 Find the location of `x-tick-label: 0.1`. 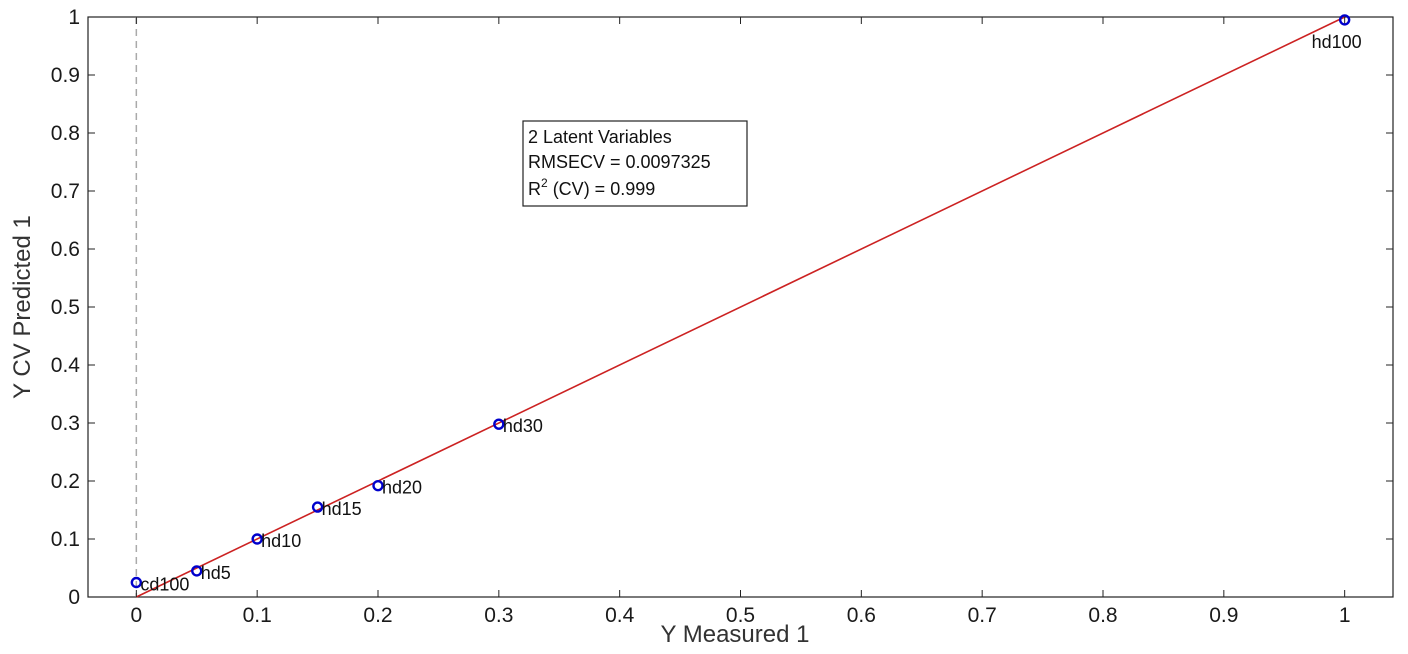

x-tick-label: 0.1 is located at coordinates (257, 615).